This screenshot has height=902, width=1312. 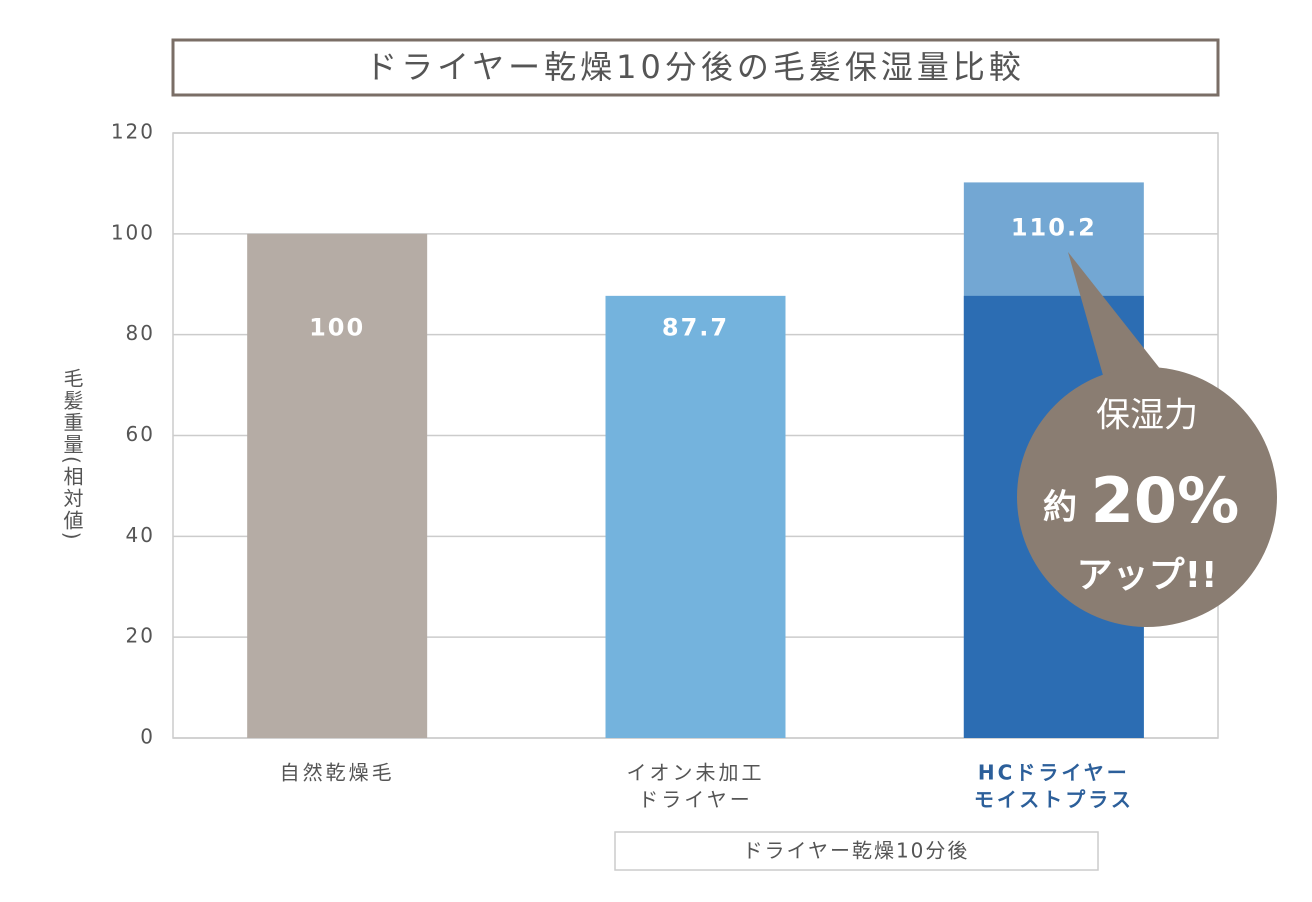 What do you see at coordinates (695, 328) in the screenshot?
I see `value-label: 87.7` at bounding box center [695, 328].